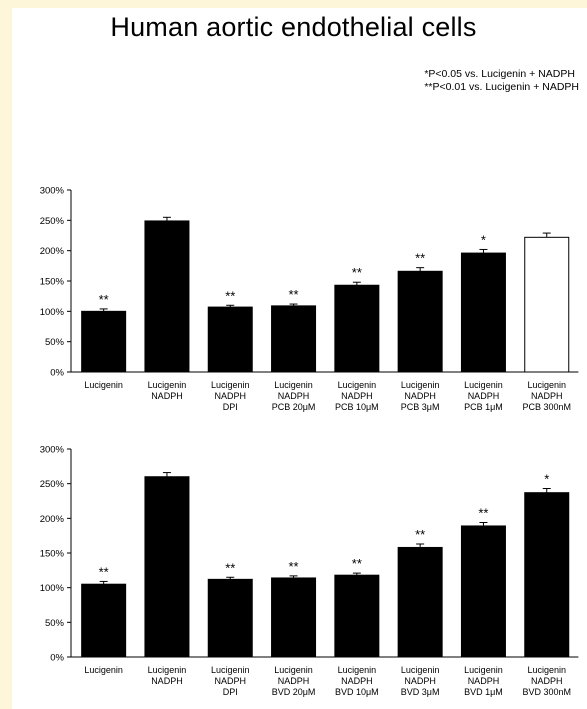  Describe the element at coordinates (420, 396) in the screenshot. I see `x-category-label: Lucigenin NADPH PCB 3μM` at that location.